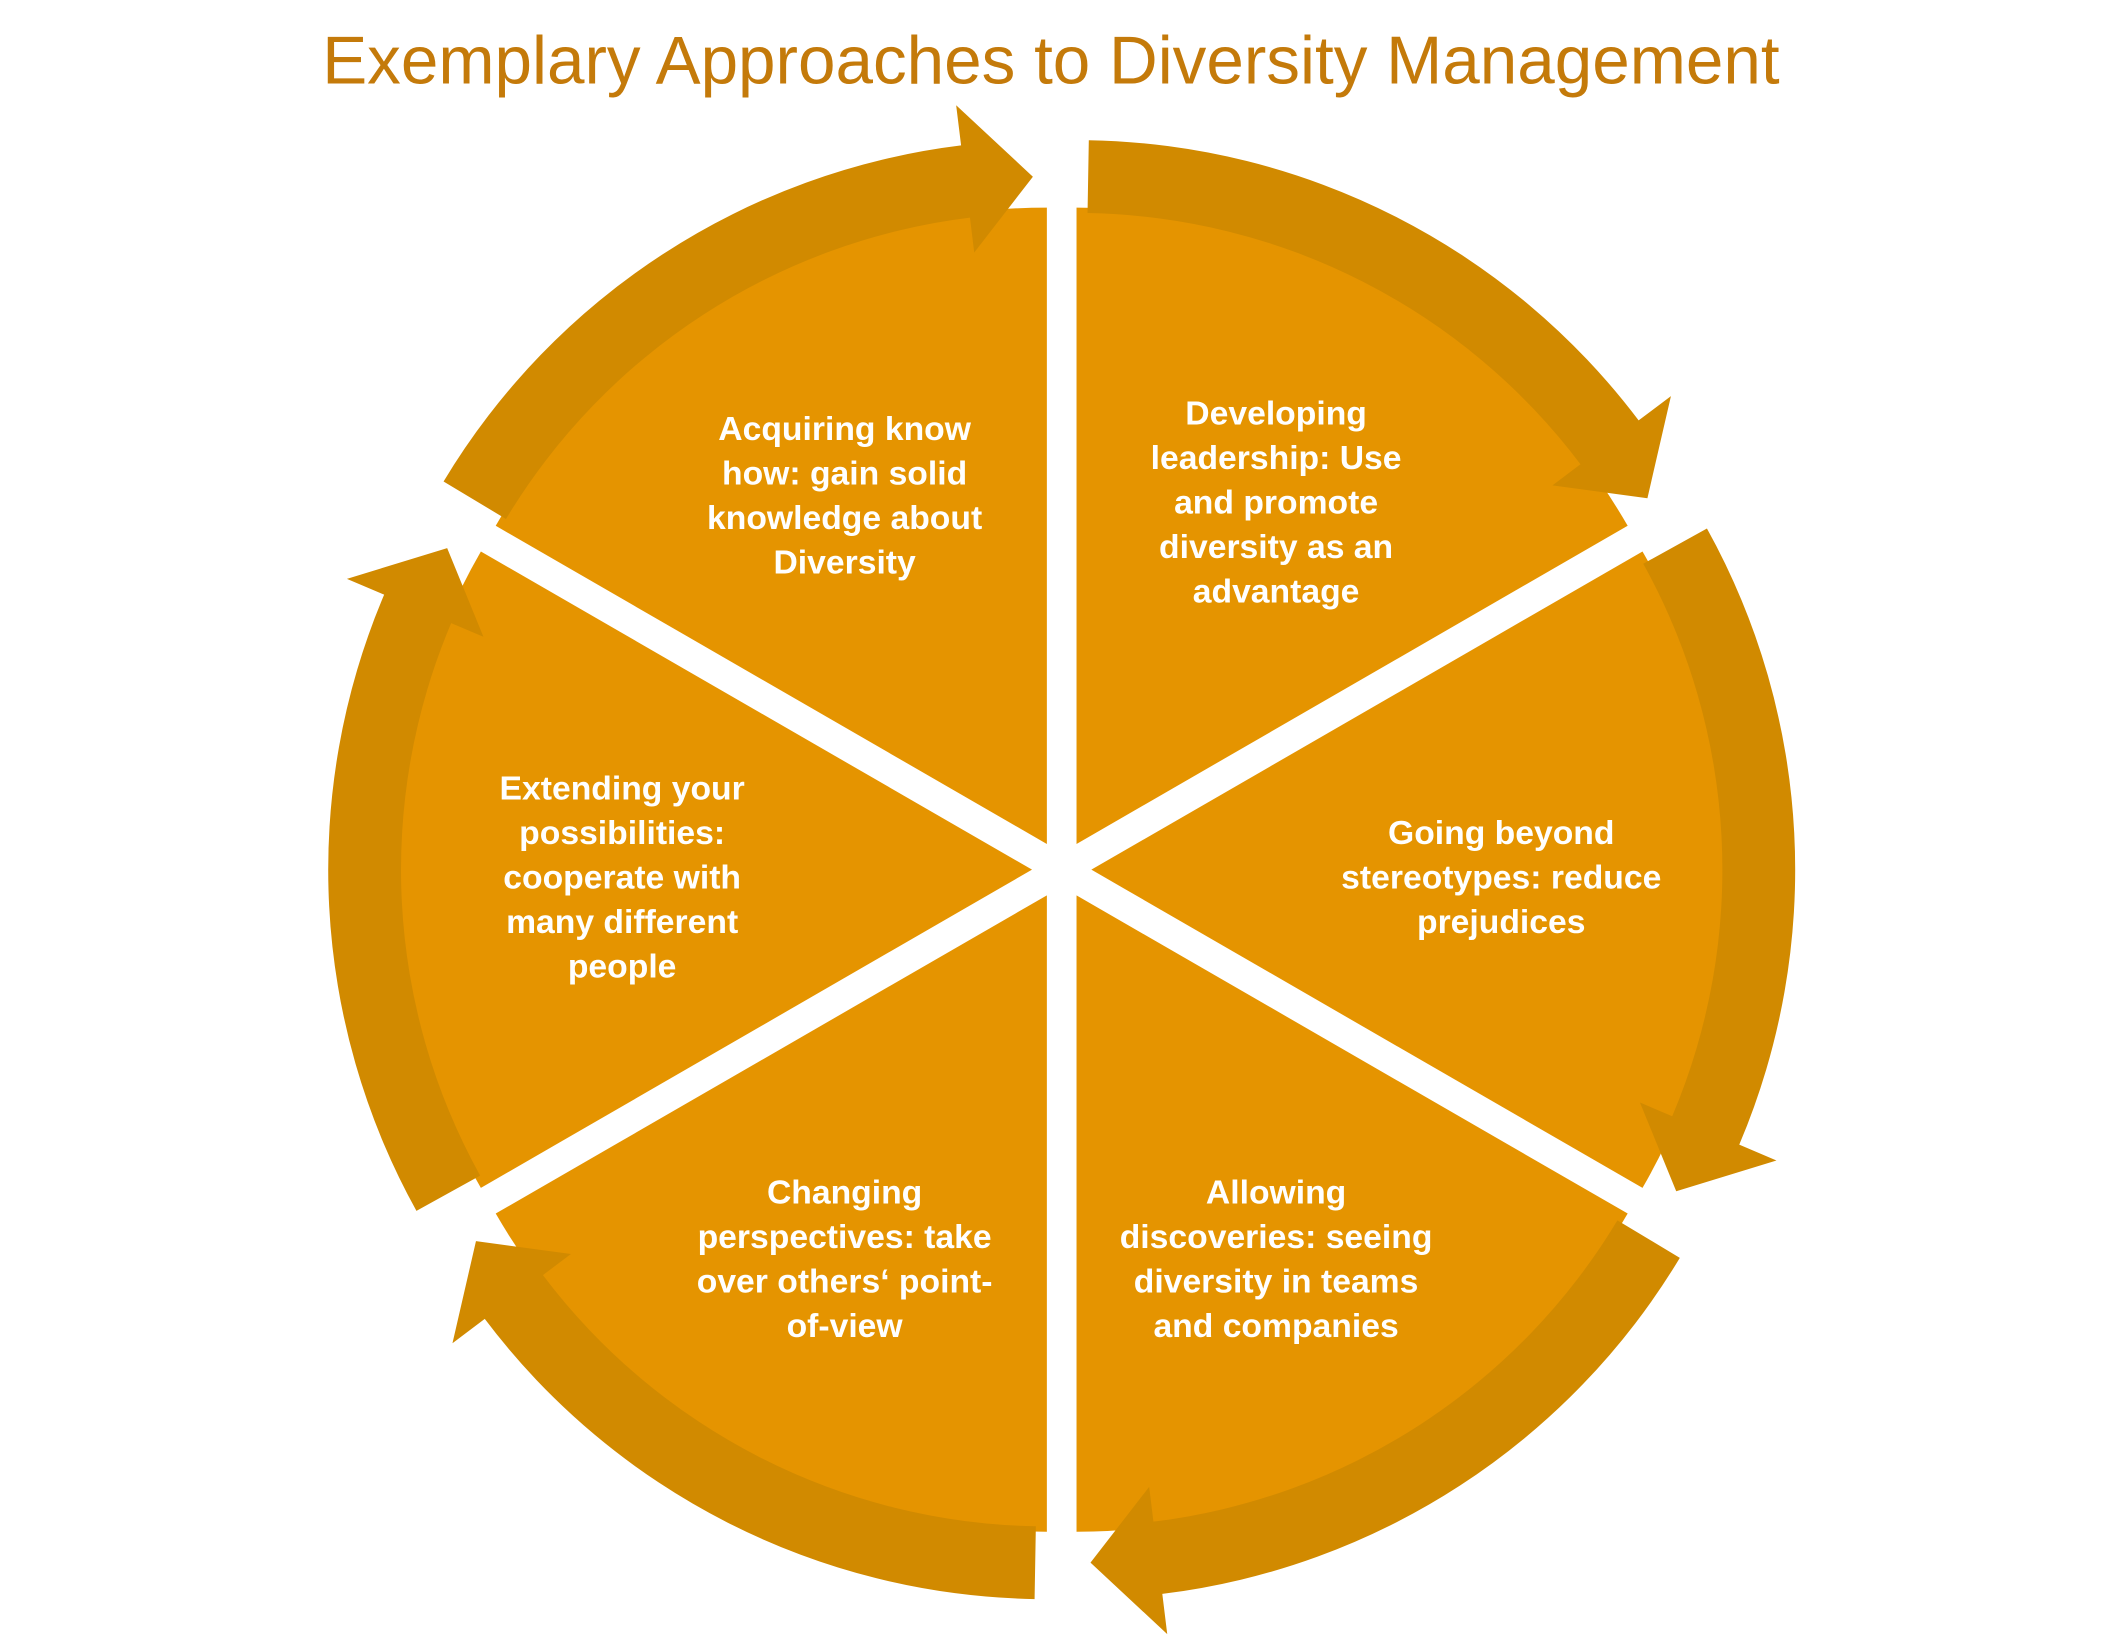  I want to click on segment-label-line: knowledge about, so click(844, 518).